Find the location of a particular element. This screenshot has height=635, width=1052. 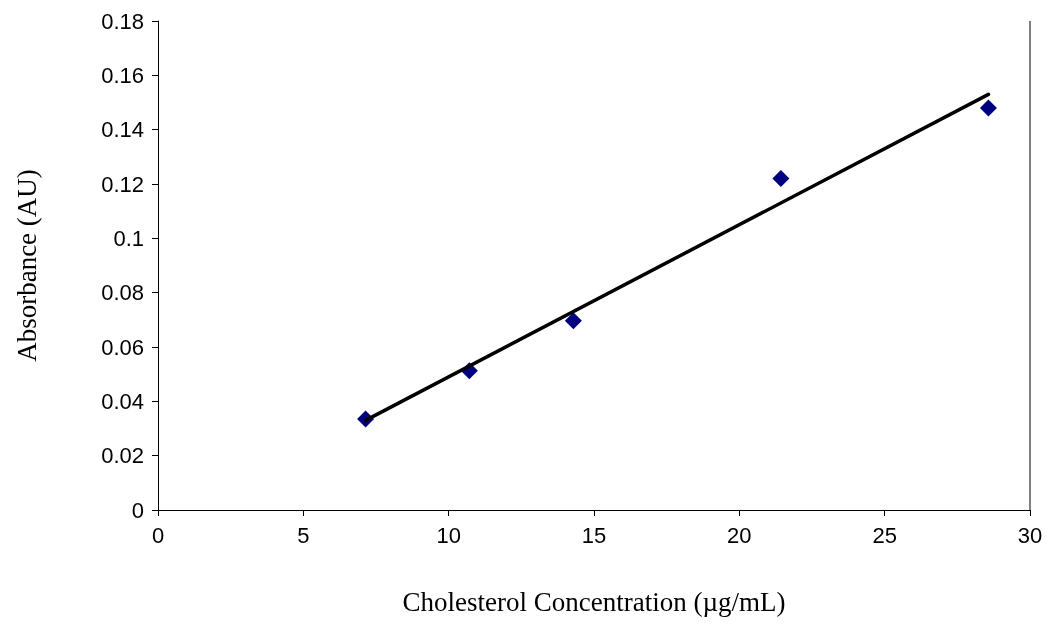

x-tick-label: 15 is located at coordinates (594, 535).